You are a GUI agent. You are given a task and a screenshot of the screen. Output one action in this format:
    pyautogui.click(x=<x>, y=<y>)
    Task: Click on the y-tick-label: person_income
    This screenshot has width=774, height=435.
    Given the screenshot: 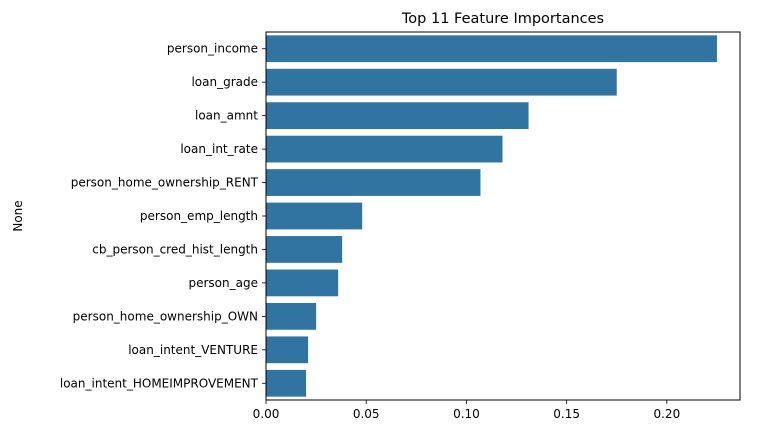 What is the action you would take?
    pyautogui.click(x=212, y=49)
    